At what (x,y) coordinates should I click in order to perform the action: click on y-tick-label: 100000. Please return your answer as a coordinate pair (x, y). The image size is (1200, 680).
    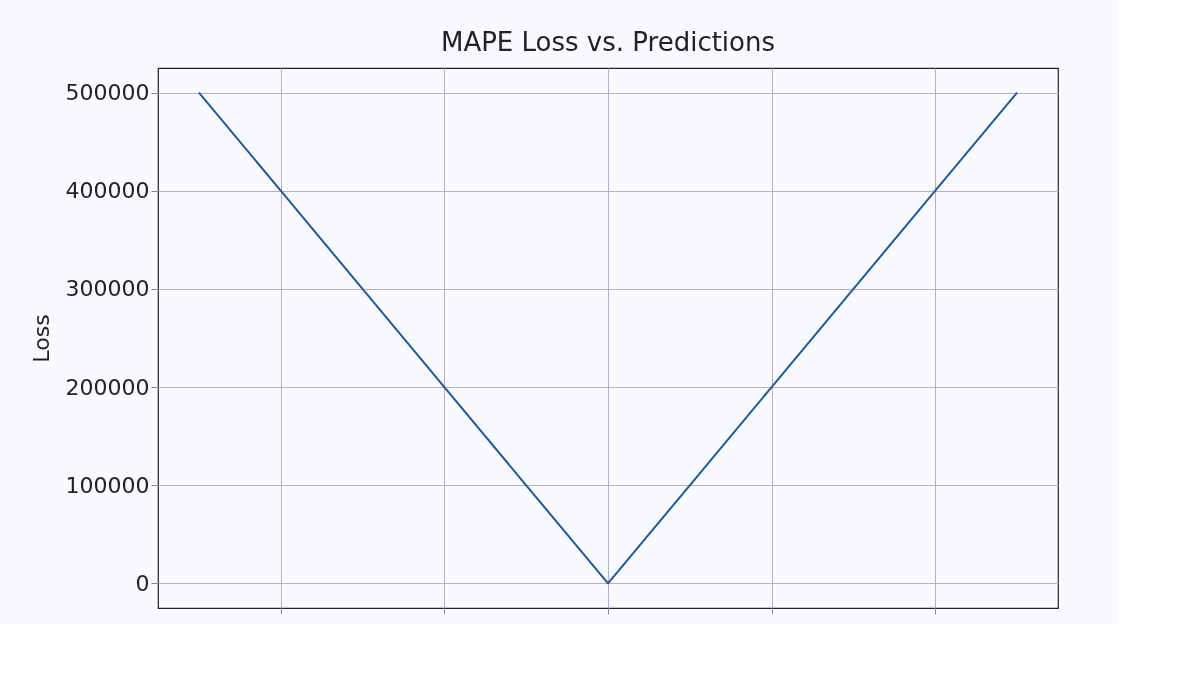
    Looking at the image, I should click on (107, 485).